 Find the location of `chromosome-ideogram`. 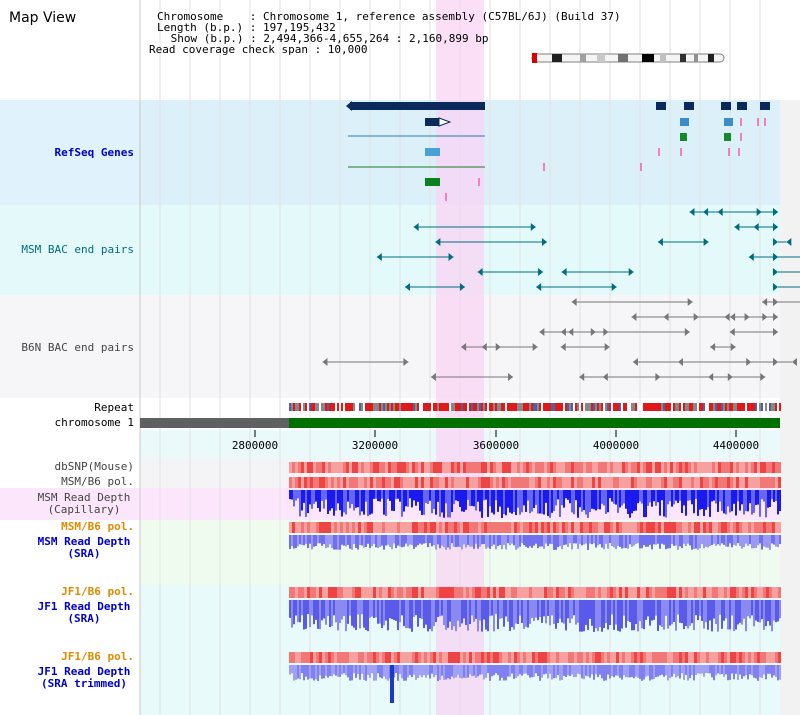

chromosome-ideogram is located at coordinates (628, 58).